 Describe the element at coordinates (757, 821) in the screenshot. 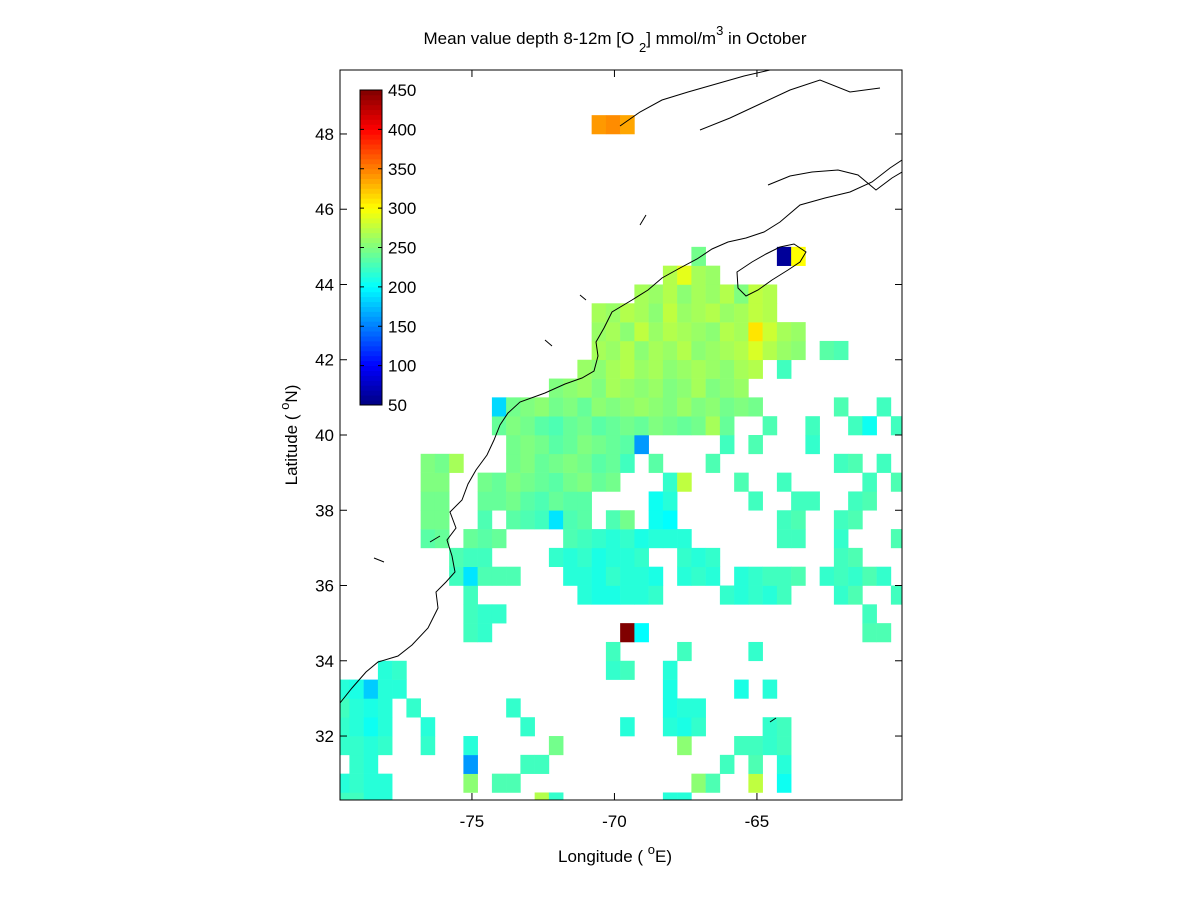

I see `x-tick-label: -65` at that location.